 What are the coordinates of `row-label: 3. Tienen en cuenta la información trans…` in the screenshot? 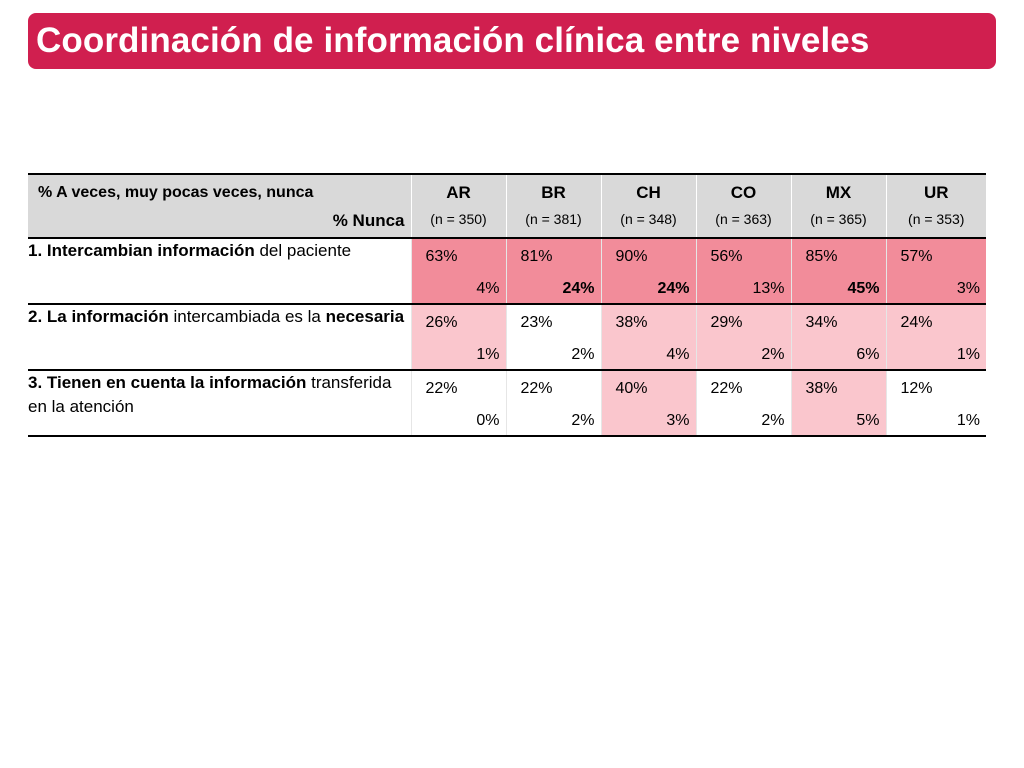 It's located at (219, 403).